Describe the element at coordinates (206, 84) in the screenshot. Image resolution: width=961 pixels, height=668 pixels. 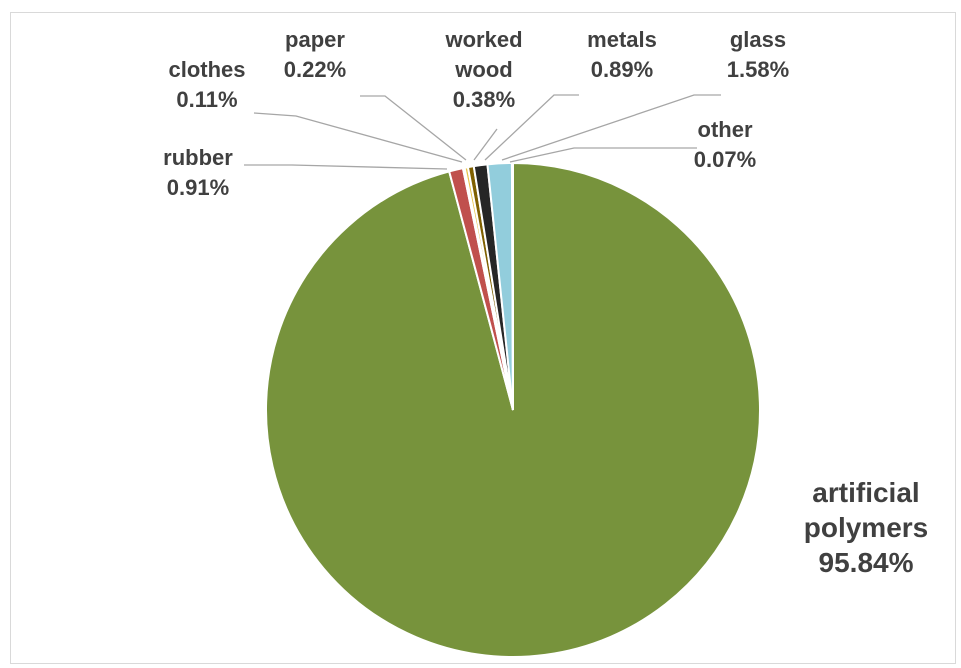
I see `data-label-clothes: clothes 0.11%` at that location.